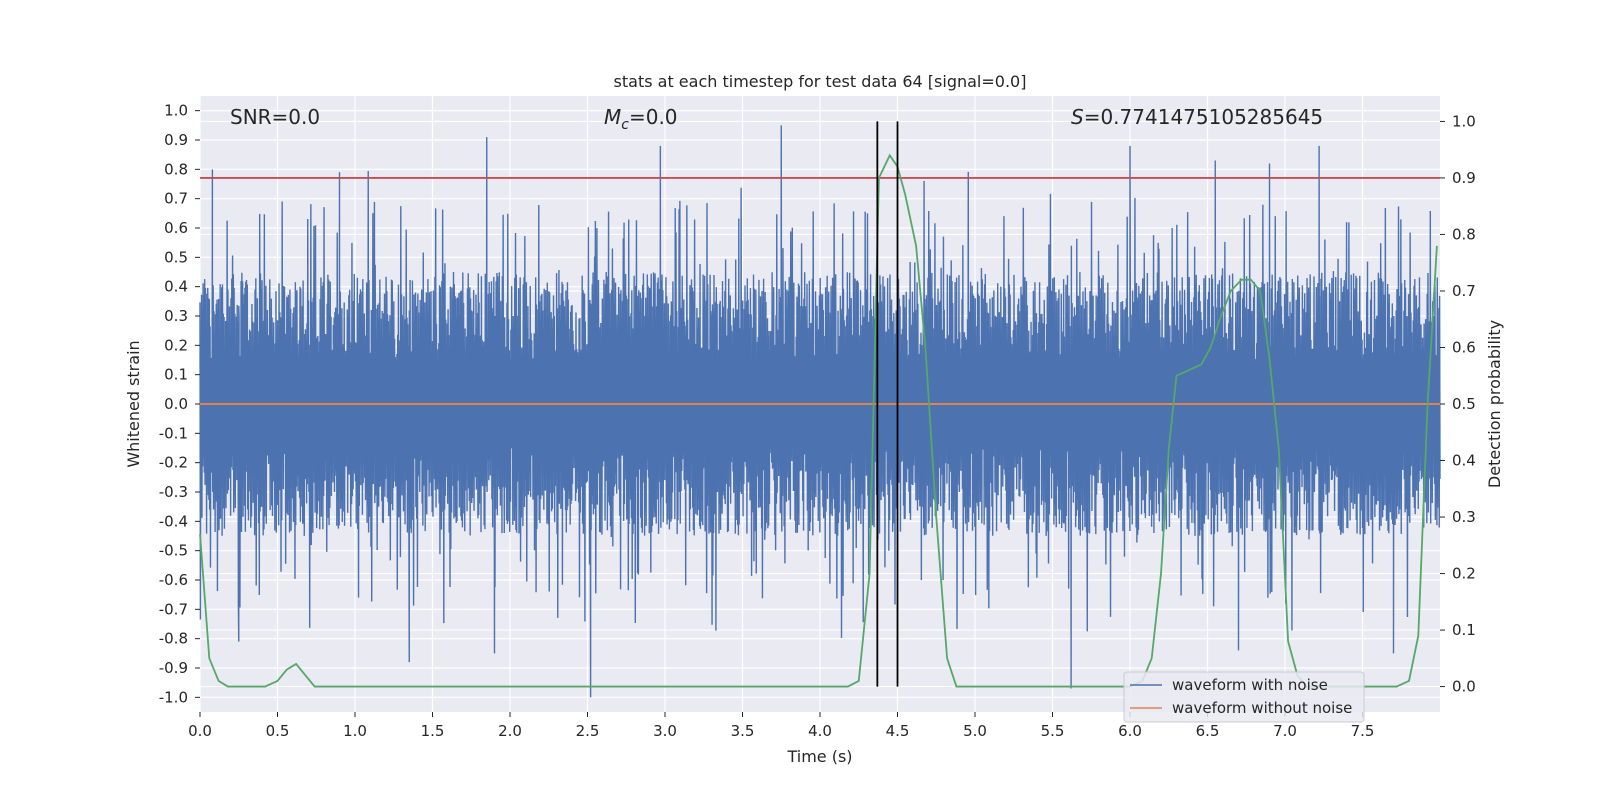  Describe the element at coordinates (1464, 234) in the screenshot. I see `y2-tick-label: 0.8` at that location.